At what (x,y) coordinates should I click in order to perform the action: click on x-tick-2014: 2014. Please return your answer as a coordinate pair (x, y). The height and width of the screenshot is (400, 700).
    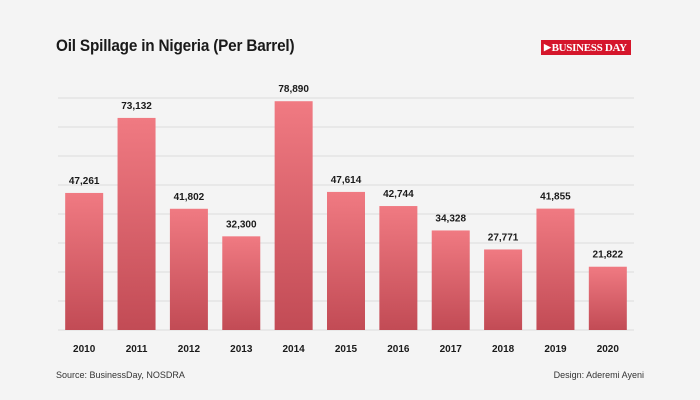
    Looking at the image, I should click on (294, 349).